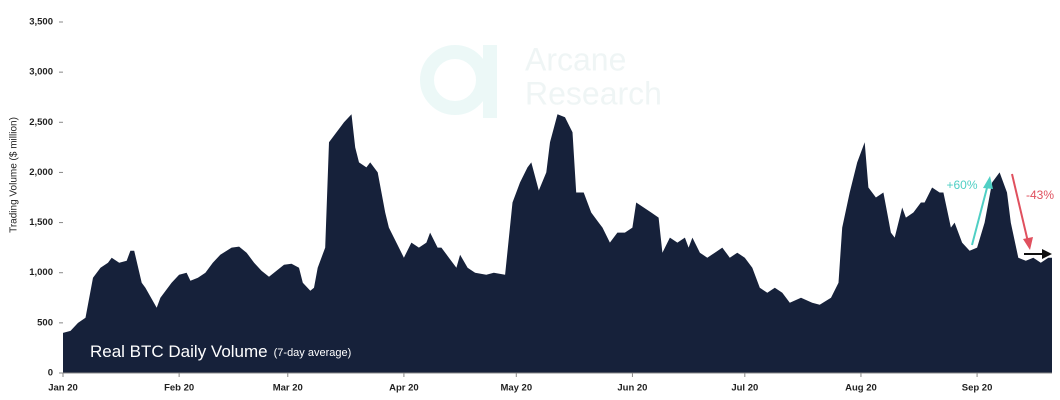  I want to click on x-tick-label: Aug 20, so click(861, 388).